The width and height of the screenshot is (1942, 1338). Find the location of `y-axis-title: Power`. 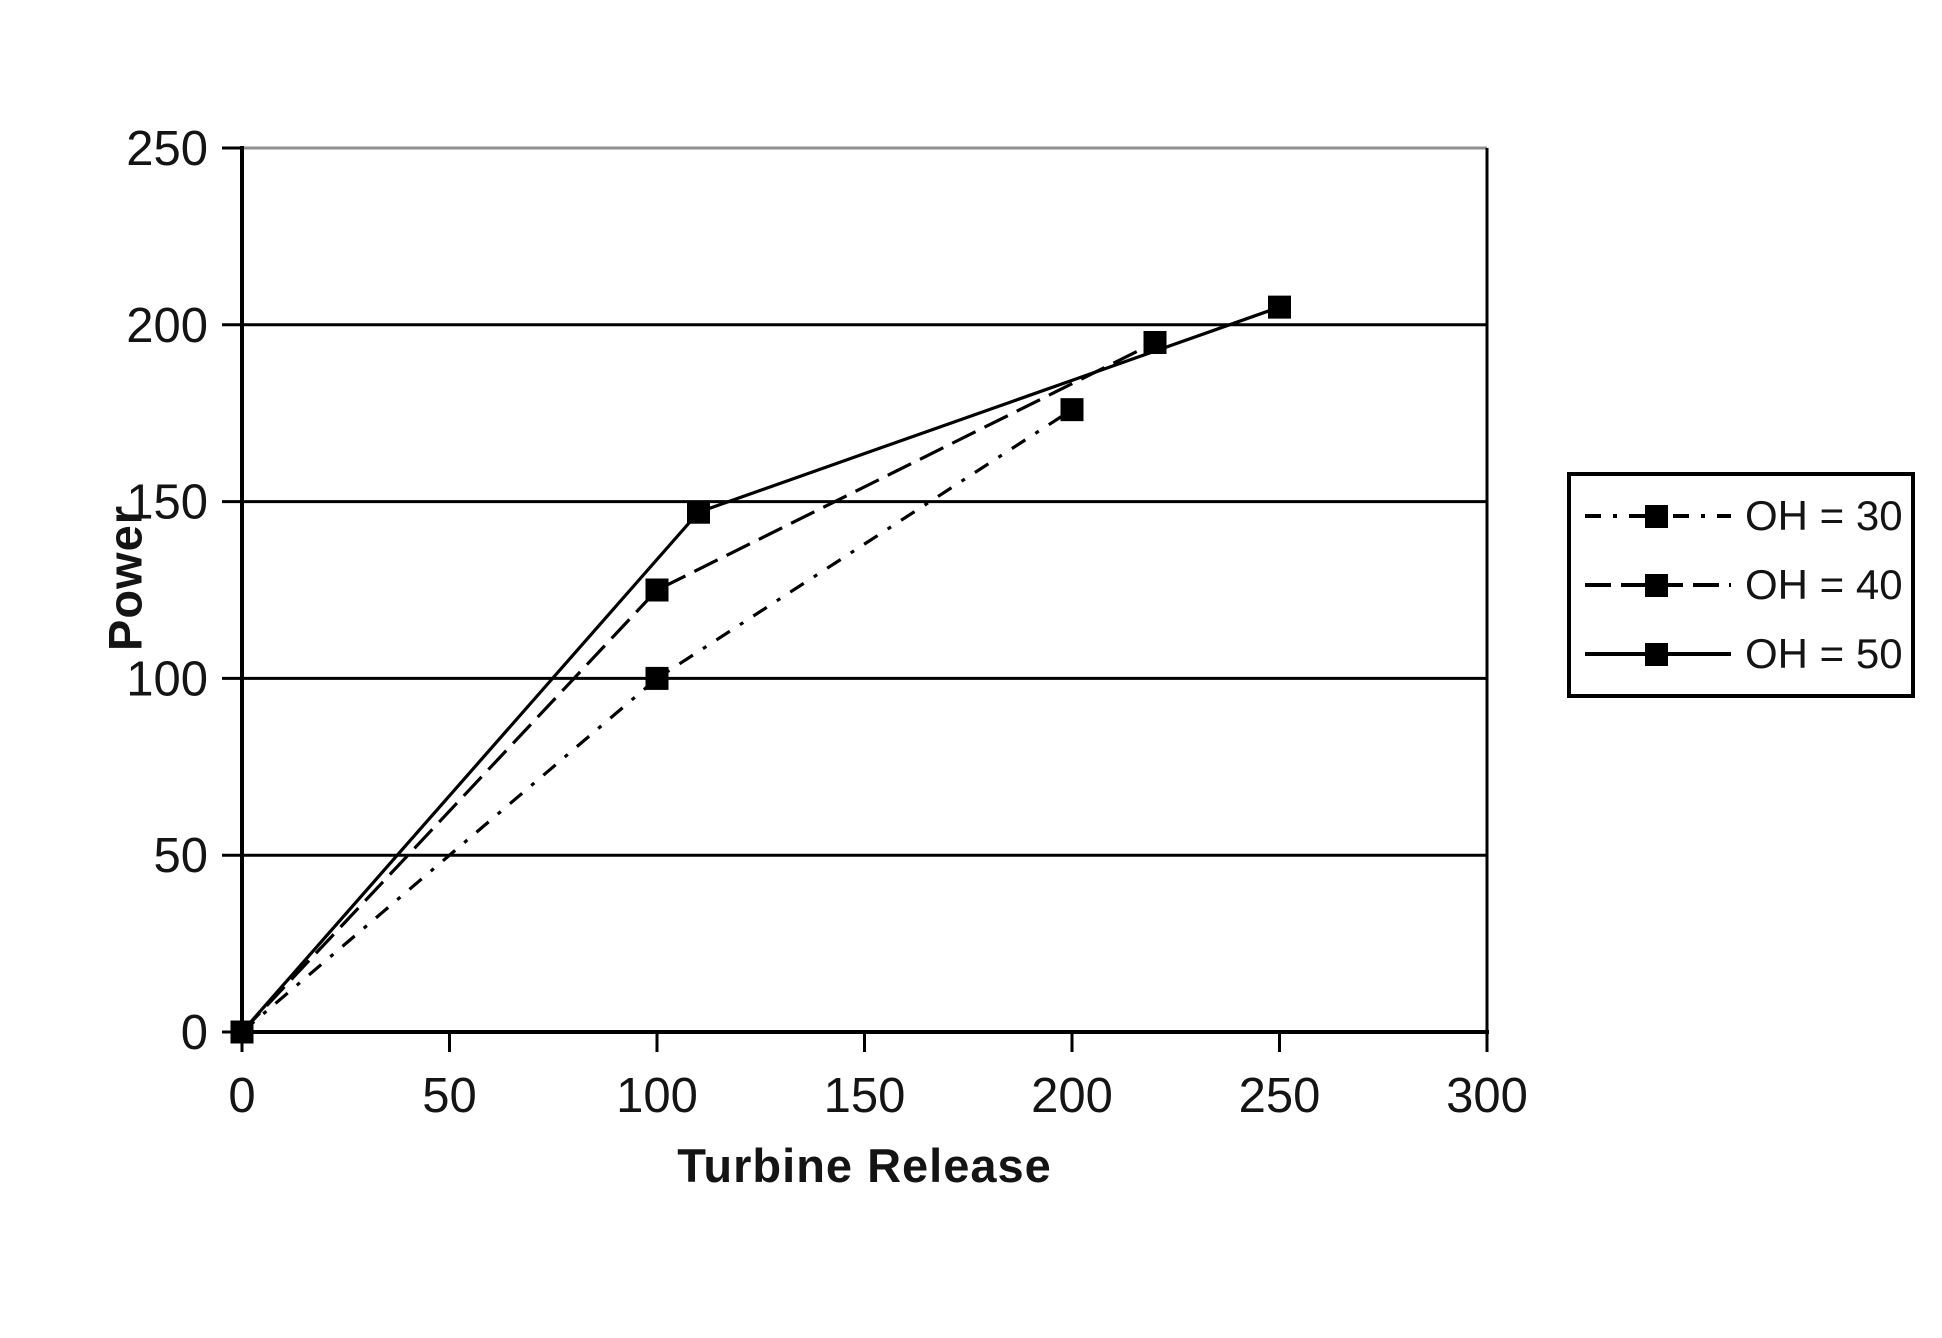

y-axis-title: Power is located at coordinates (125, 578).